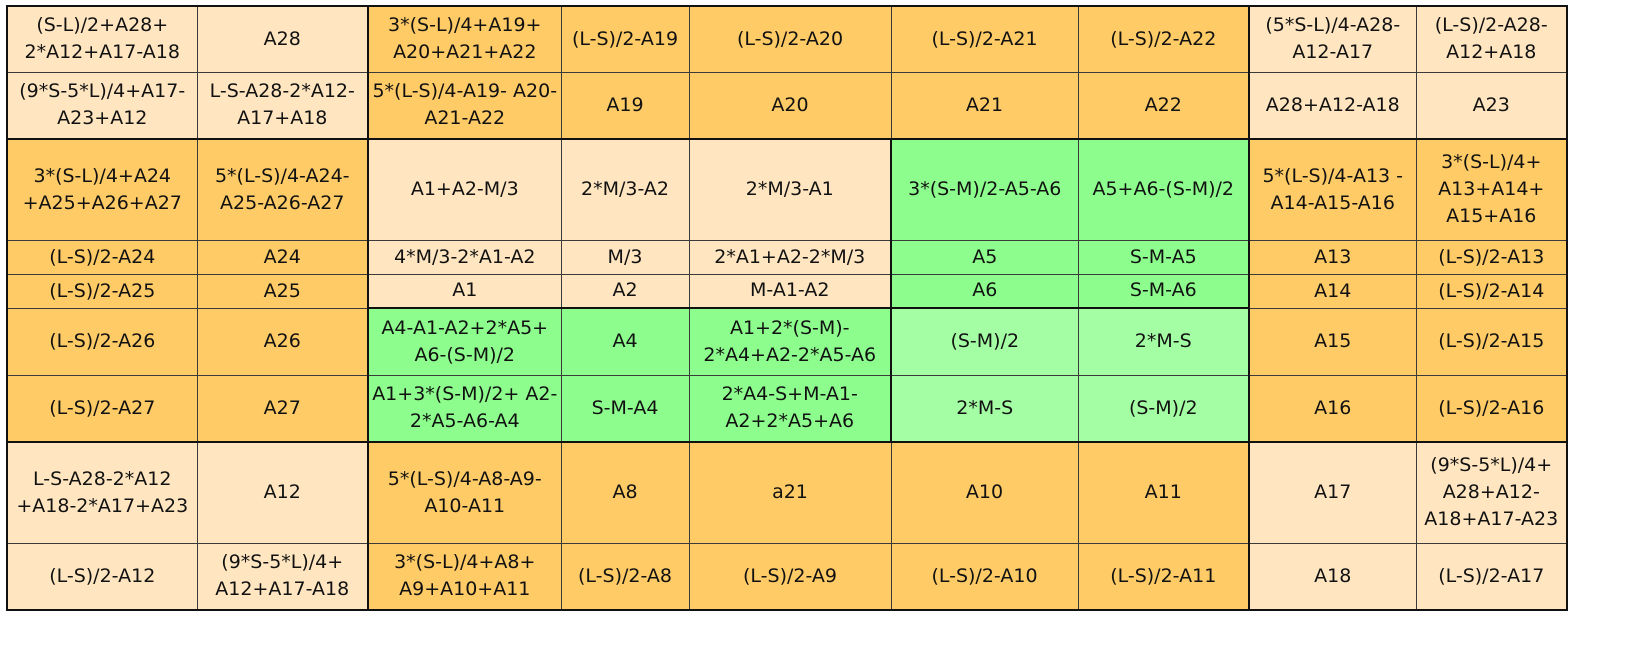 The width and height of the screenshot is (1651, 650). Describe the element at coordinates (790, 257) in the screenshot. I see `grid-cell: 2*A1+A2-2*M/3` at that location.